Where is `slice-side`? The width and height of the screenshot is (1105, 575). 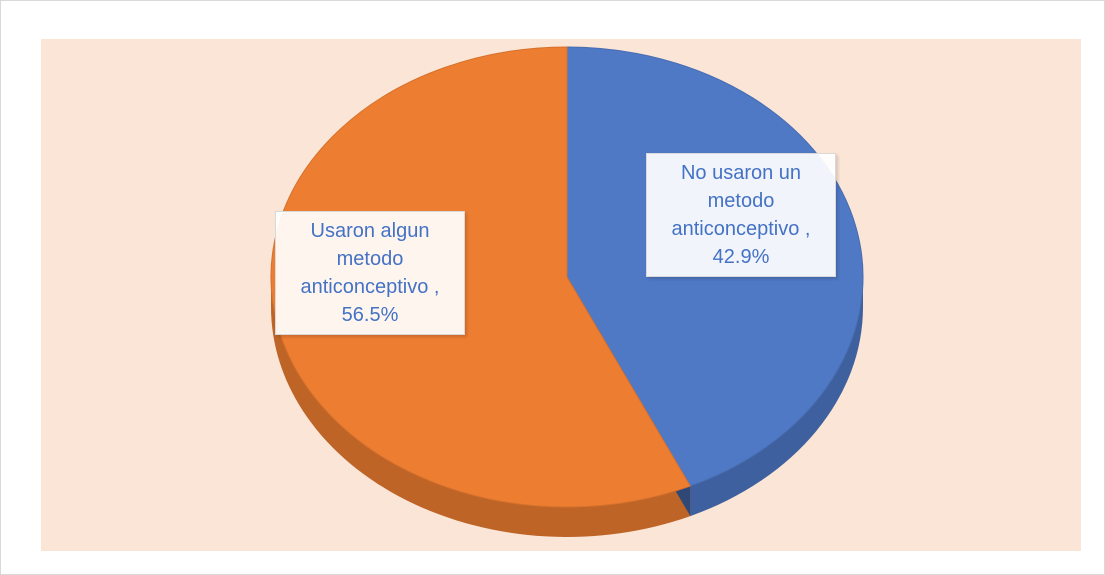
slice-side is located at coordinates (777, 397).